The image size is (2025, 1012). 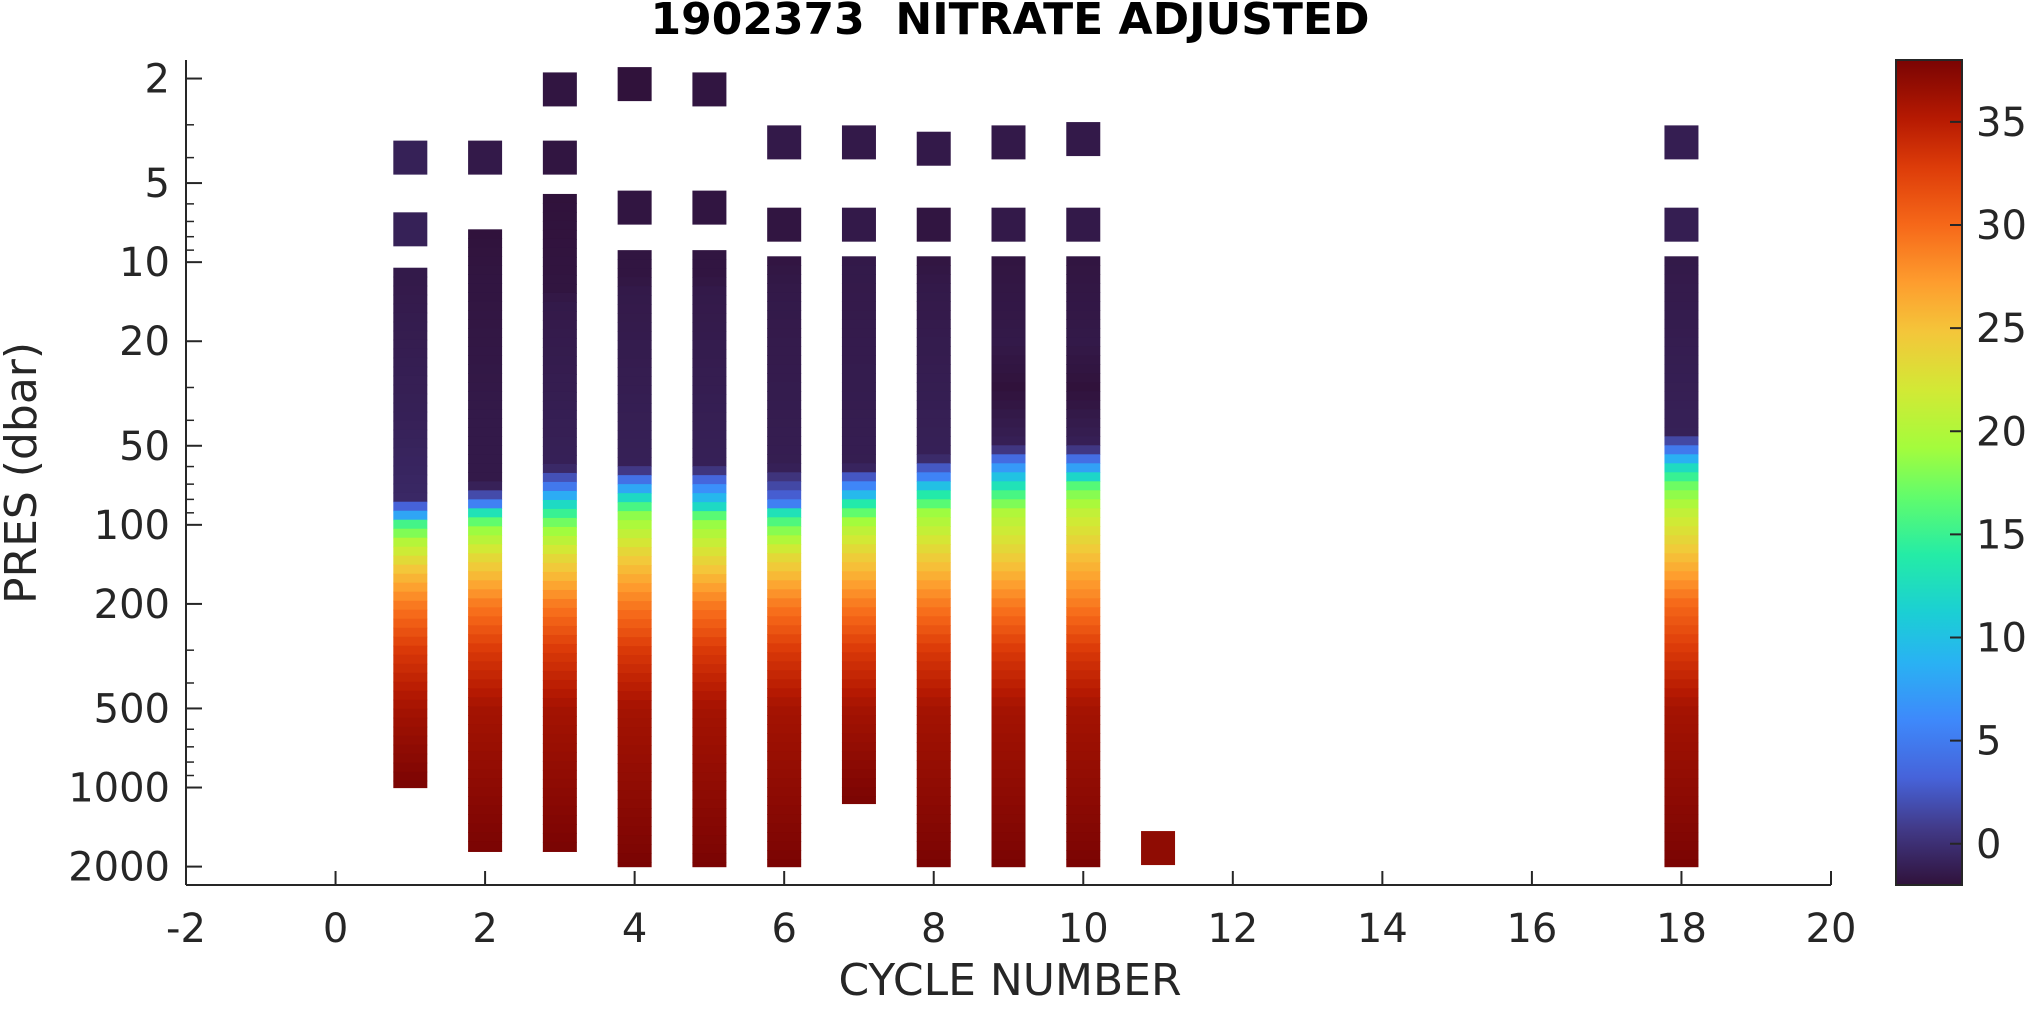 I want to click on chart-title: 1902373 NITRATE ADJUSTED, so click(x=1009, y=22).